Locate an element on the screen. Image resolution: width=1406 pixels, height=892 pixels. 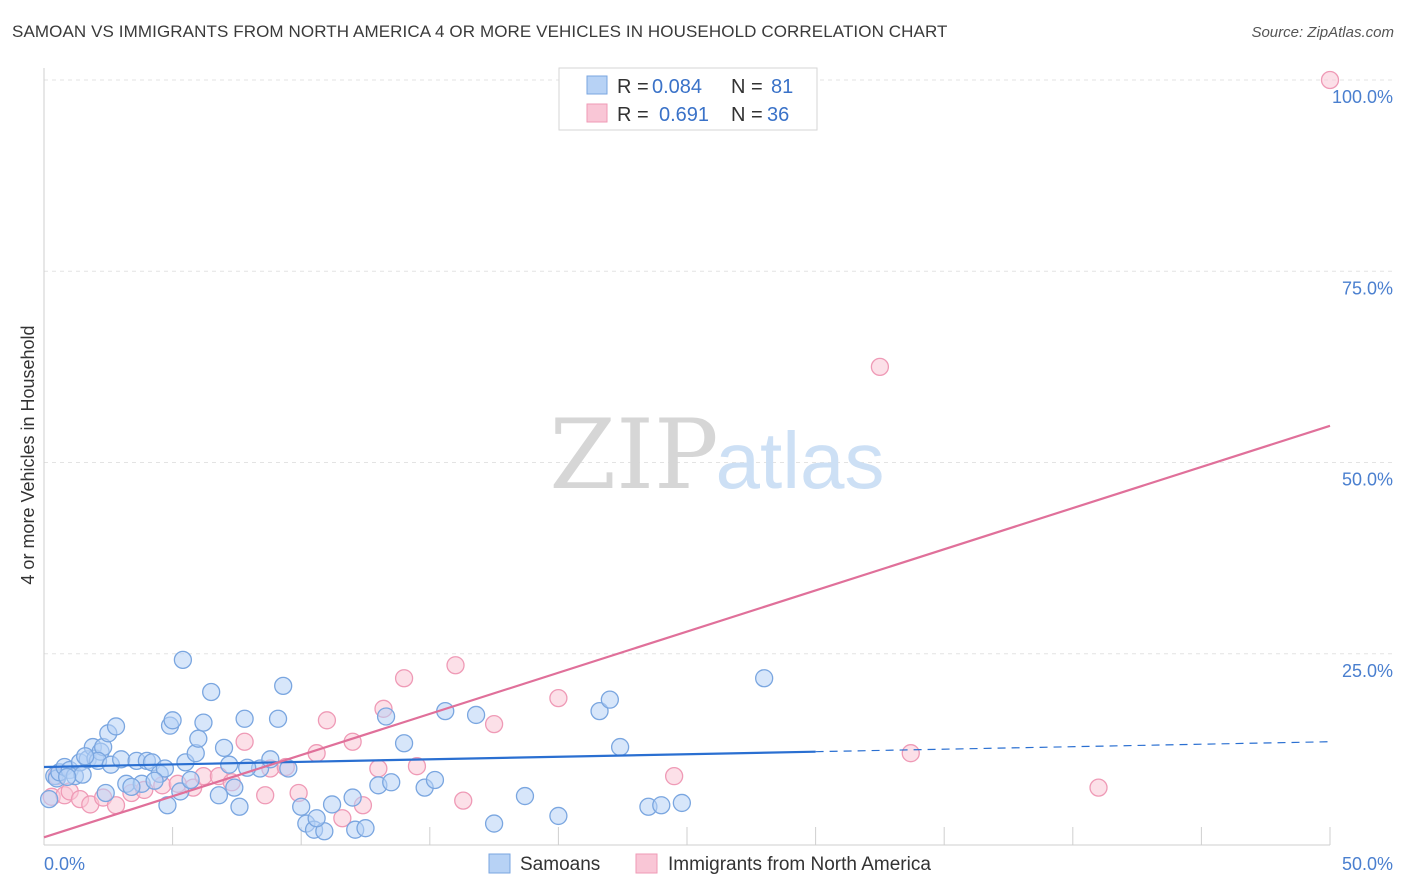
legend-n-samoans: 81 is located at coordinates (782, 87).